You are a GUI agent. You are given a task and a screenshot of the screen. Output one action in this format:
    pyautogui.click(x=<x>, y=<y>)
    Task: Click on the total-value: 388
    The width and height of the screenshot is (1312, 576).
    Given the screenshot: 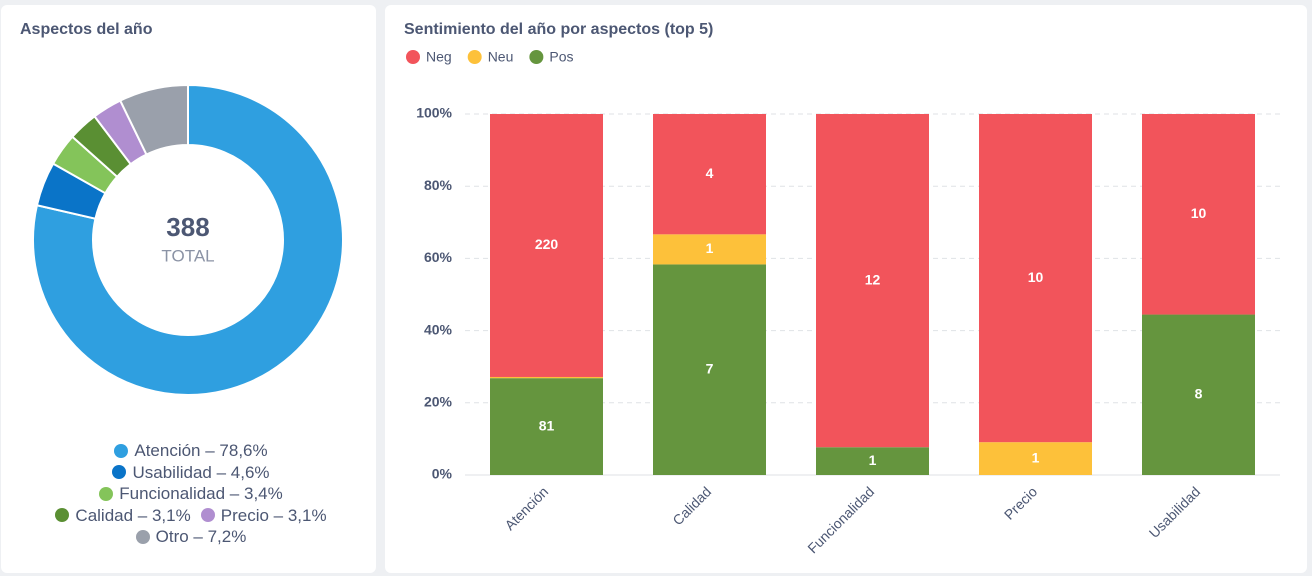 What is the action you would take?
    pyautogui.click(x=187, y=227)
    